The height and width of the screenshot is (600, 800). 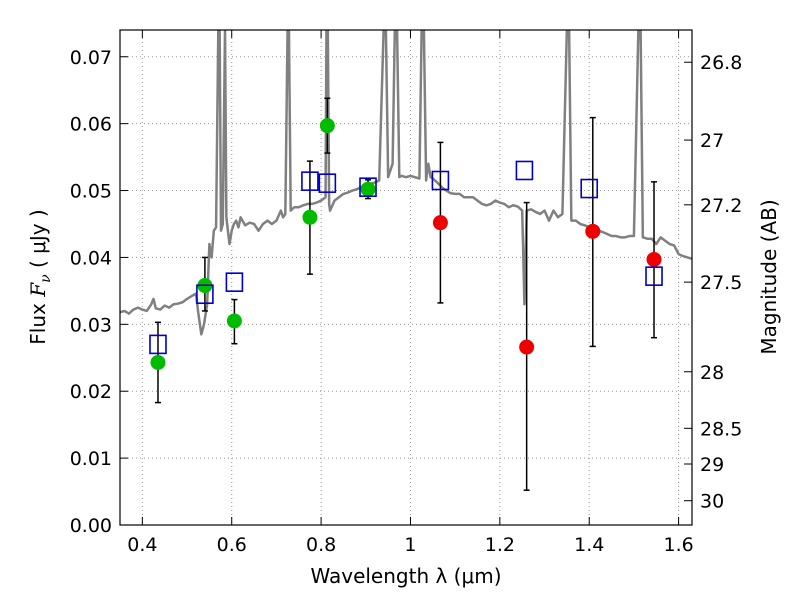 What do you see at coordinates (46, 278) in the screenshot?
I see `y-axis-label-subscript: ν` at bounding box center [46, 278].